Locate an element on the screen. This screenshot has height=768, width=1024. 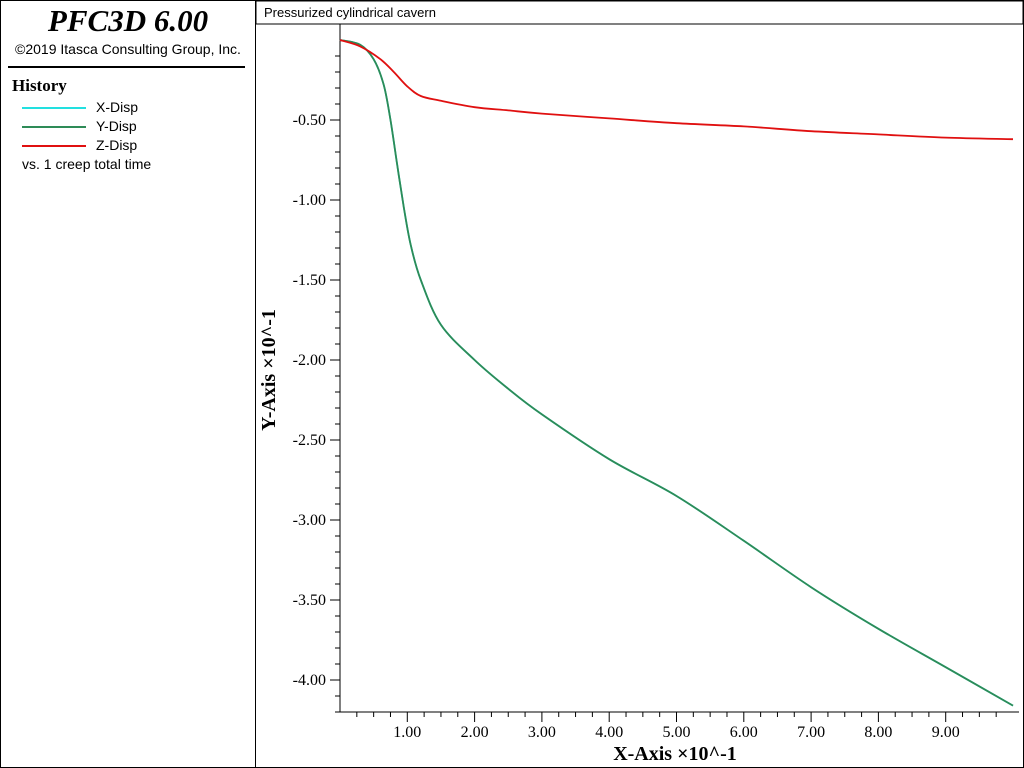
series-line-z-disp is located at coordinates (676, 90).